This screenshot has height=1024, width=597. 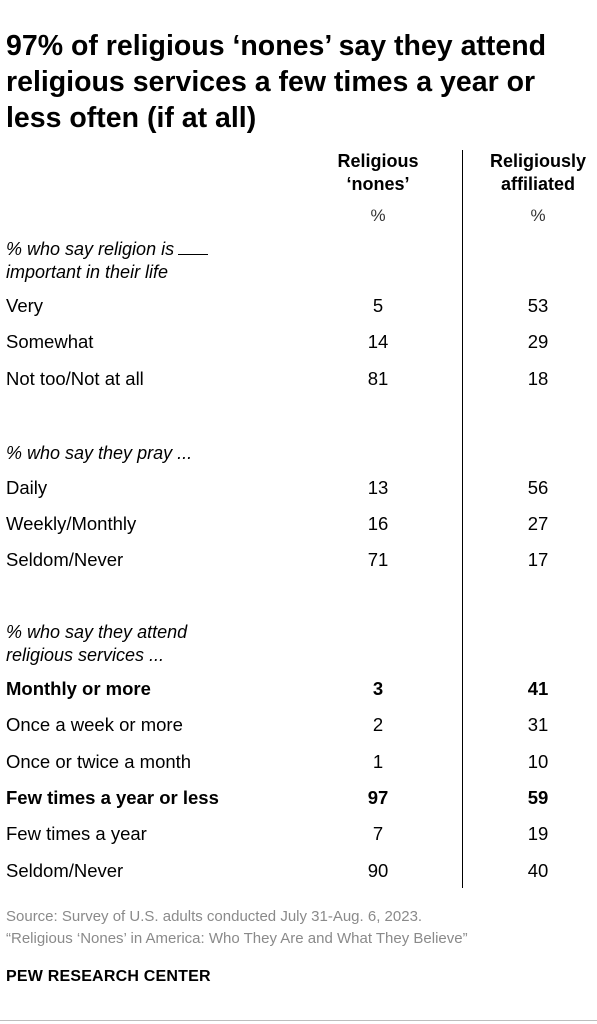 I want to click on row-label: Not too/Not at all, so click(x=75, y=378).